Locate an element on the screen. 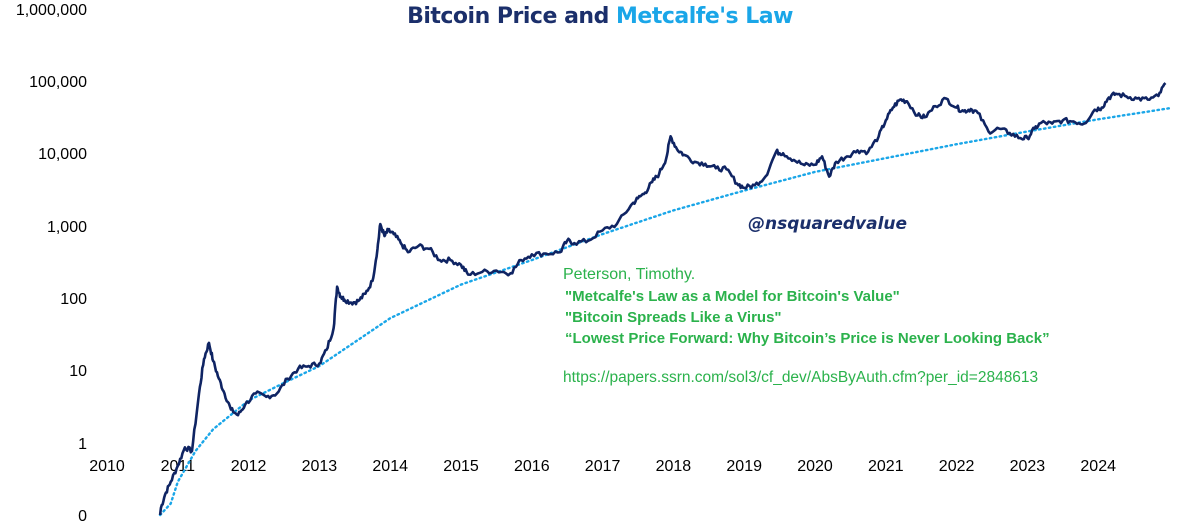 This screenshot has height=528, width=1200. y-tick-label: 1 is located at coordinates (82, 444).